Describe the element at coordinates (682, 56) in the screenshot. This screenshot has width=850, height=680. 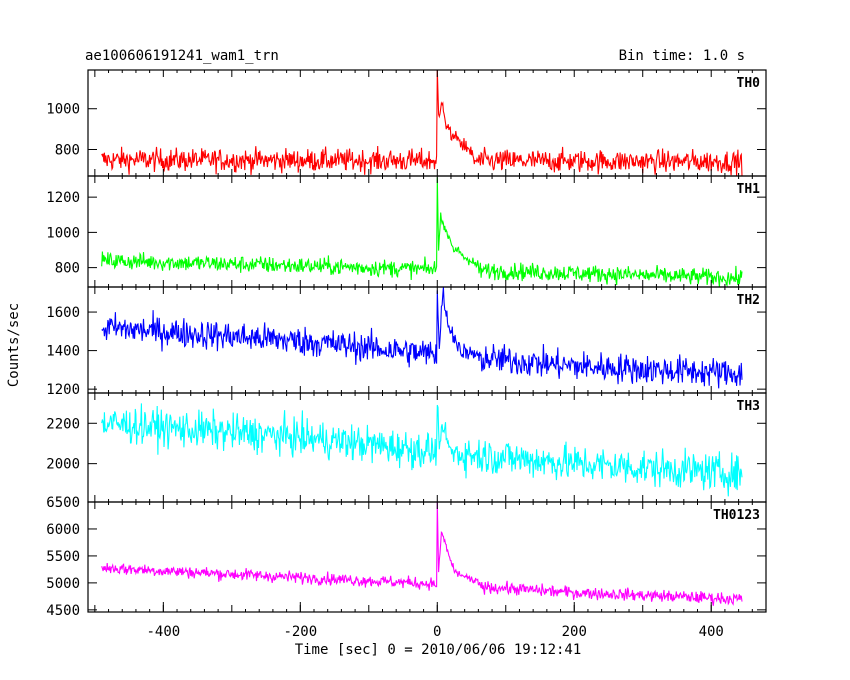
I see `bin-time-label: Bin time: 1.0 s` at that location.